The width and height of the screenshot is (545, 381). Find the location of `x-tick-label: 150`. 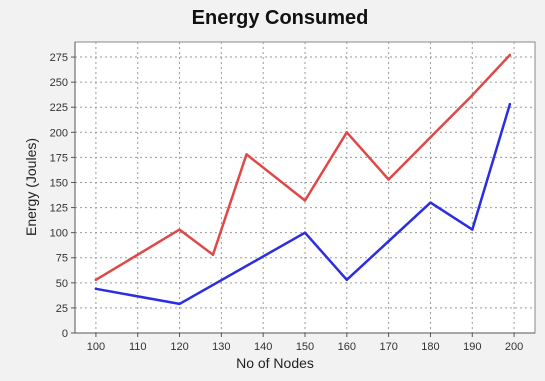

x-tick-label: 150 is located at coordinates (305, 347).